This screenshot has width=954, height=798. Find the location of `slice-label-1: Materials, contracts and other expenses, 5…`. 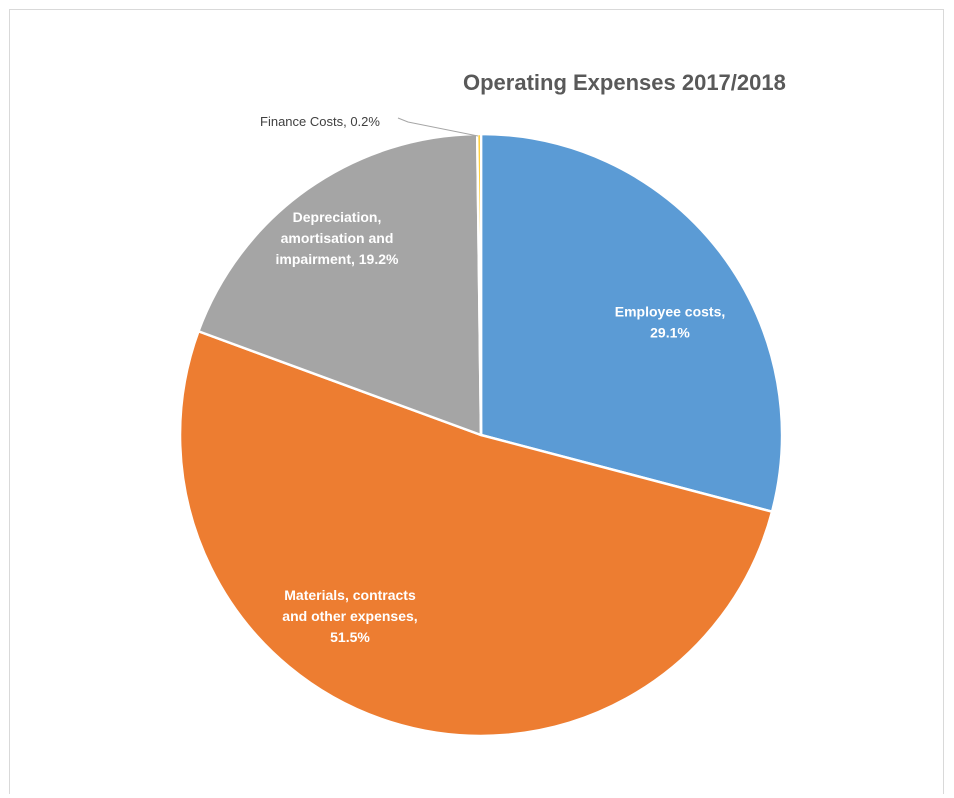

slice-label-1: Materials, contracts and other expenses, 5… is located at coordinates (349, 616).